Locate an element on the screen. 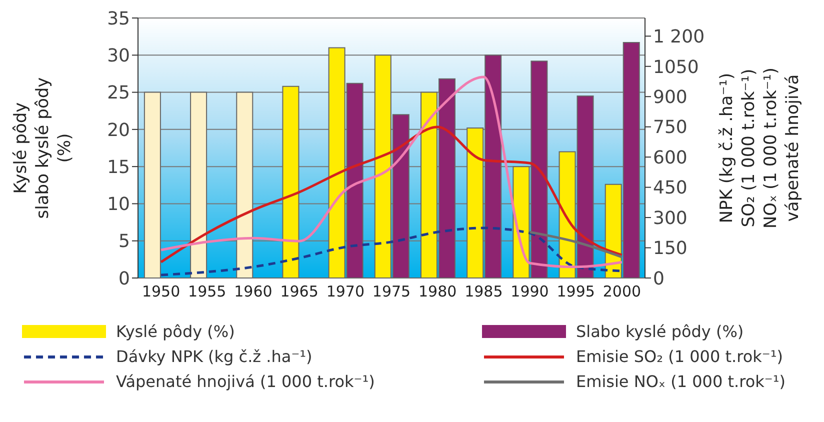 This screenshot has height=422, width=824. y2-tick-label: 300 is located at coordinates (670, 218).